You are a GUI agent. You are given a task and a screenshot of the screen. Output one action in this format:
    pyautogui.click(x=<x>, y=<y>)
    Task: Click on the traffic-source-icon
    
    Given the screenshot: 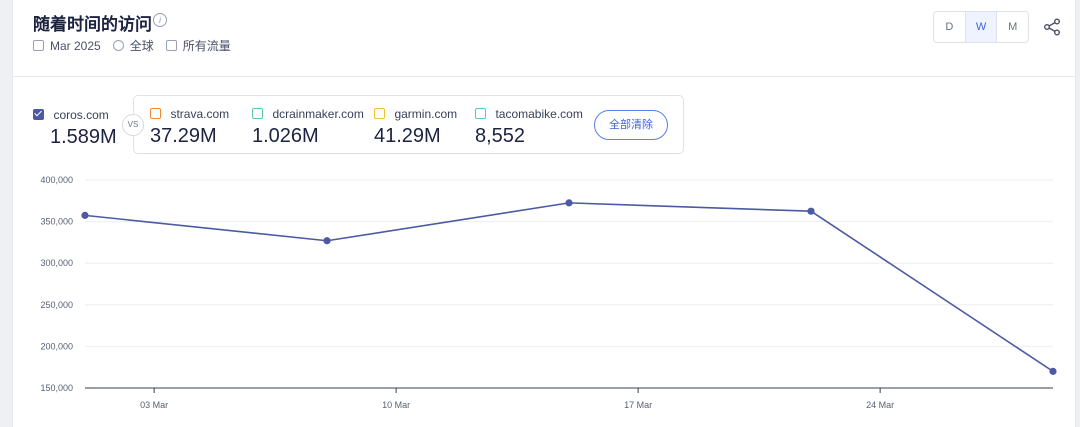 What is the action you would take?
    pyautogui.click(x=171, y=45)
    